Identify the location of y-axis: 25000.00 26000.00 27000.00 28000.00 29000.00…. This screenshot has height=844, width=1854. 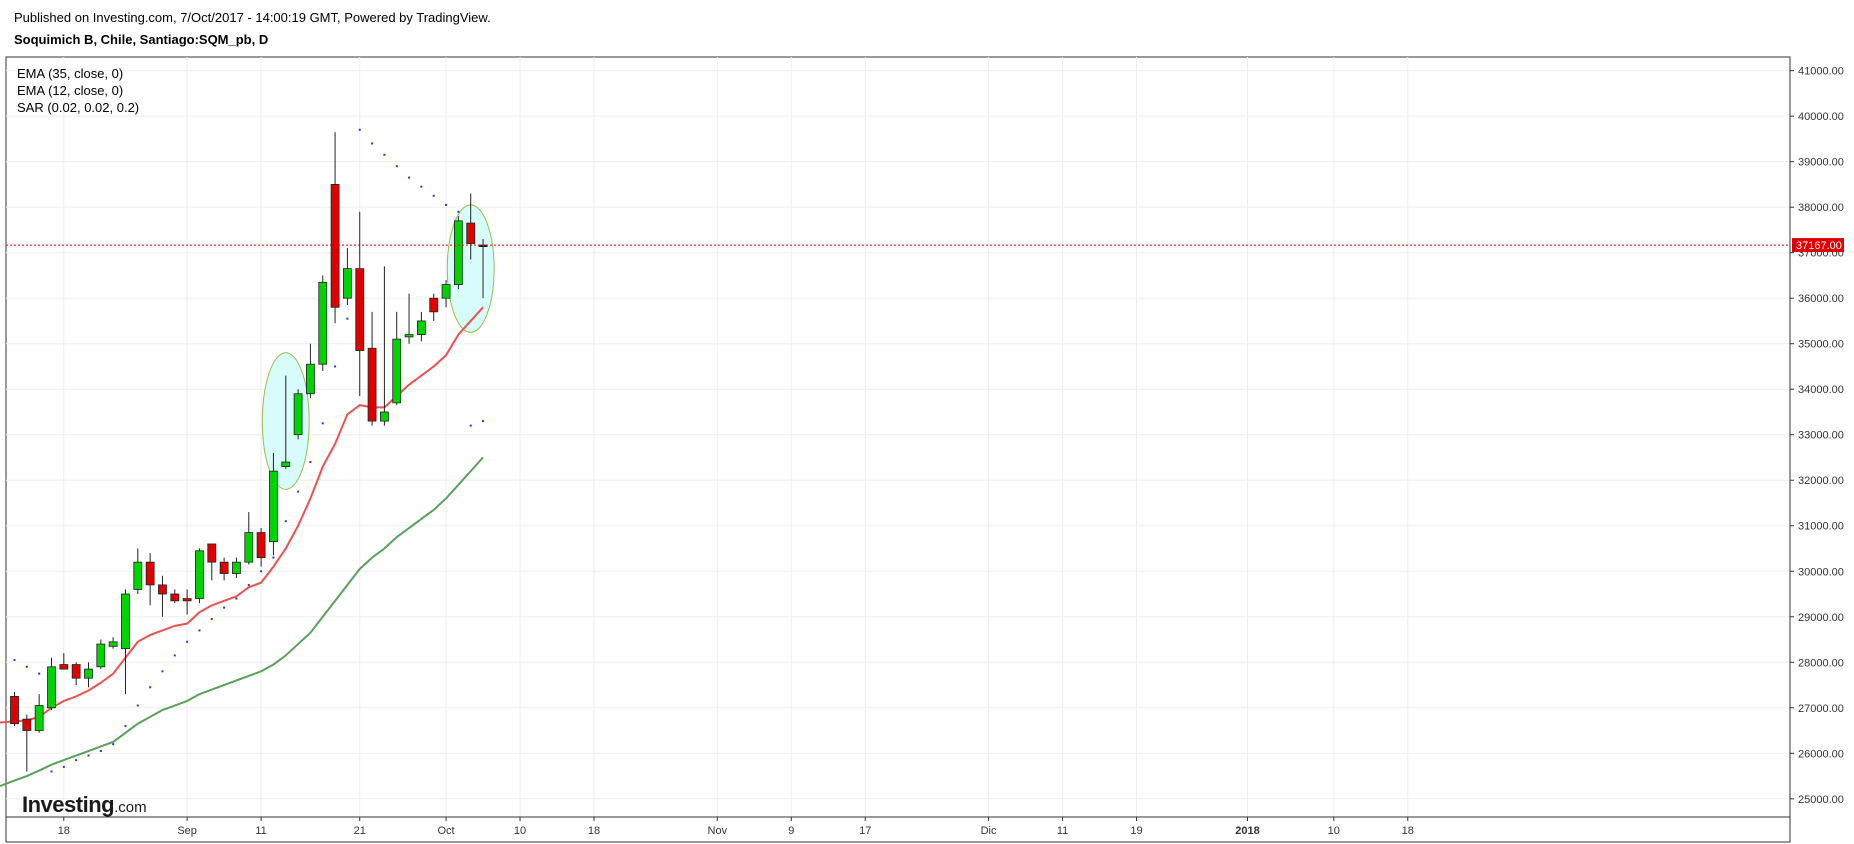
(1817, 436).